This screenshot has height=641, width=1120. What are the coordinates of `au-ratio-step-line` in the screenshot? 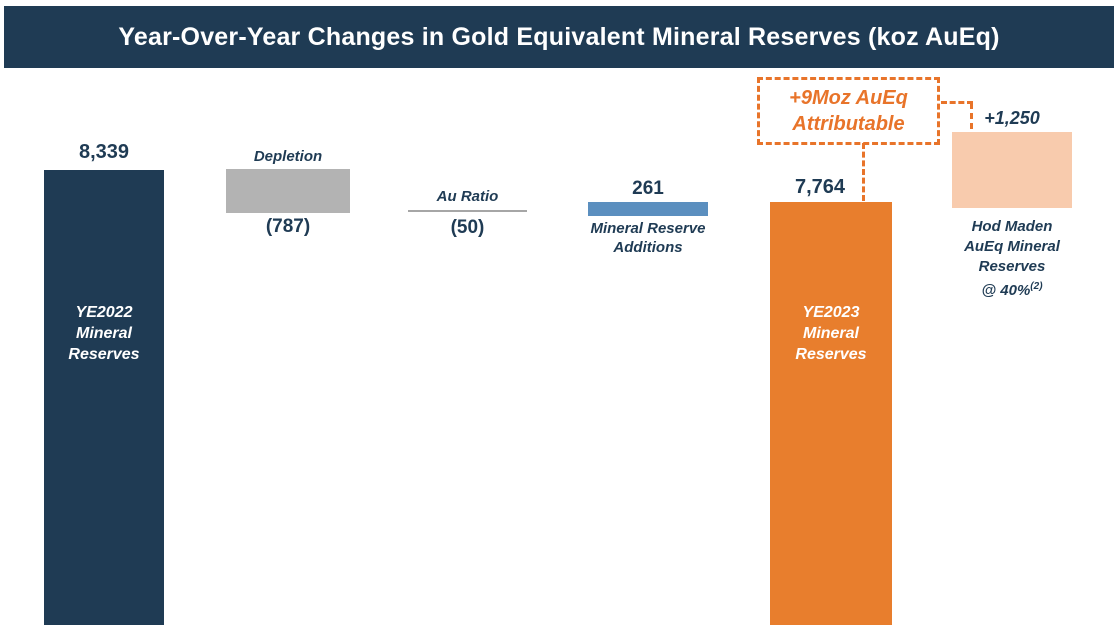 It's located at (467, 211).